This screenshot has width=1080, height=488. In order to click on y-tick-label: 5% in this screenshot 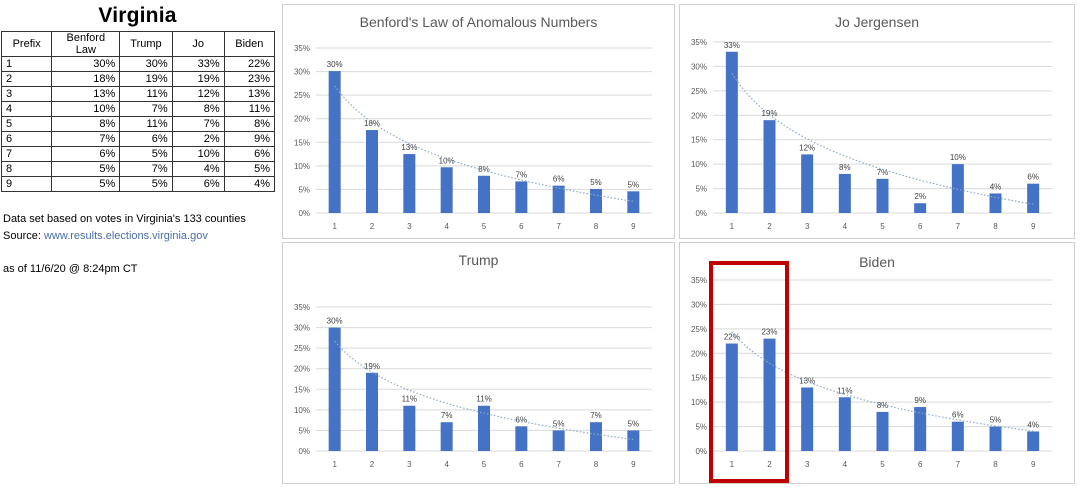, I will do `click(304, 430)`.